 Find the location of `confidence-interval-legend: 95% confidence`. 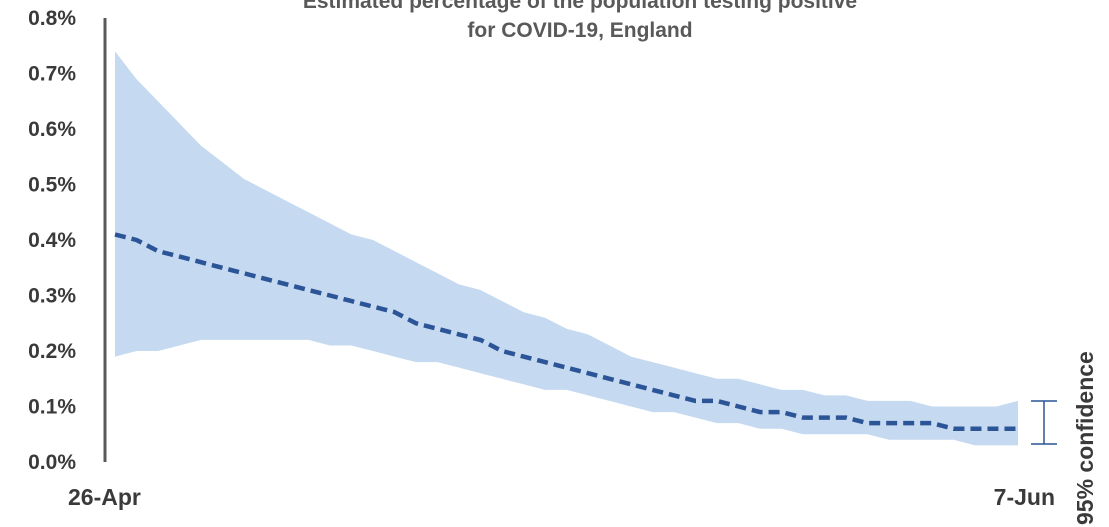

confidence-interval-legend: 95% confidence is located at coordinates (1064, 438).